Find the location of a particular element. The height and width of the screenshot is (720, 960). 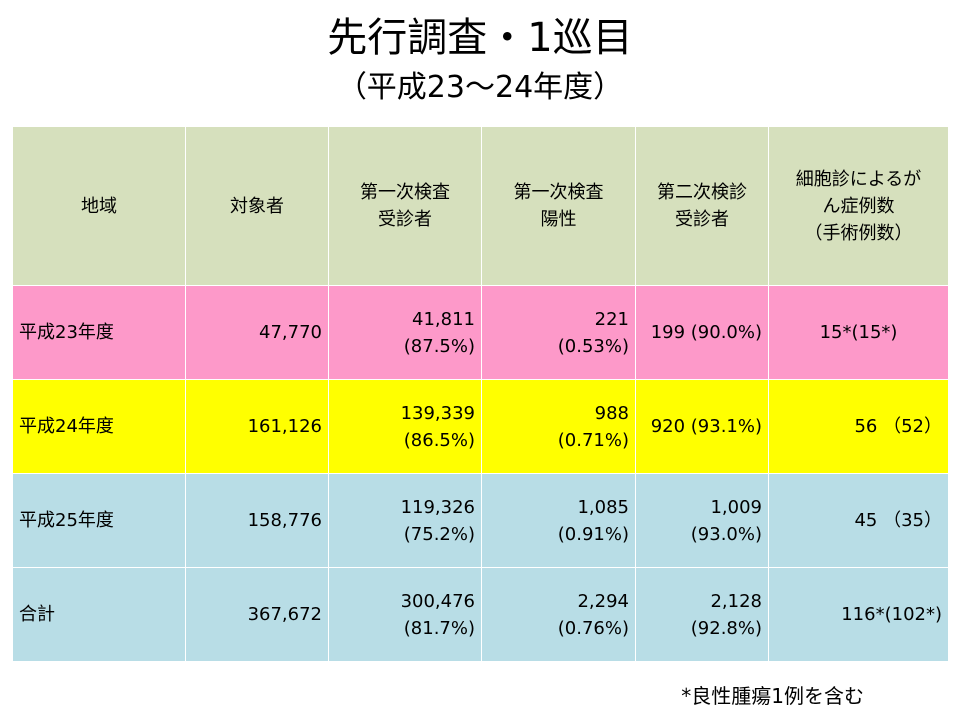

cell-text: 158,776 is located at coordinates (284, 520).